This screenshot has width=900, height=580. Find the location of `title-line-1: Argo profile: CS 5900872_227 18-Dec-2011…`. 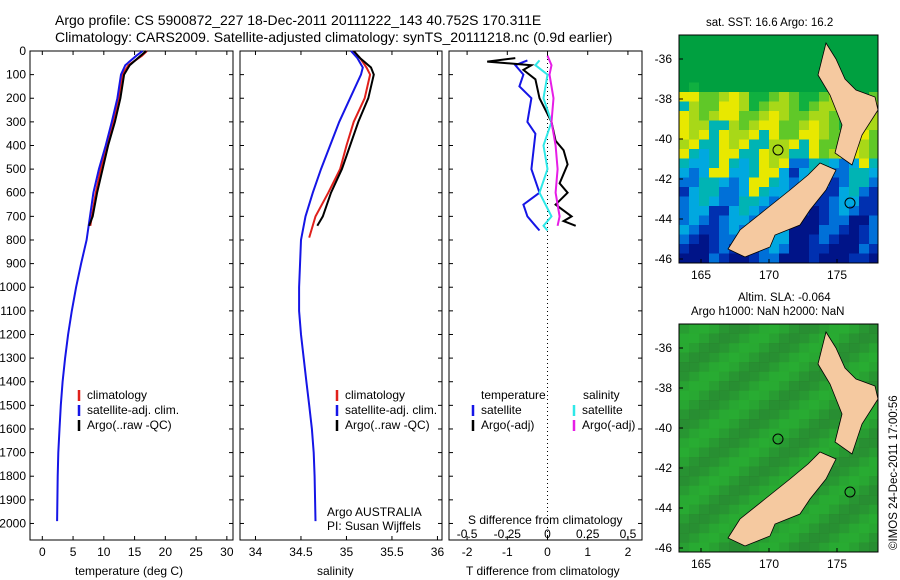

title-line-1: Argo profile: CS 5900872_227 18-Dec-2011… is located at coordinates (298, 20).